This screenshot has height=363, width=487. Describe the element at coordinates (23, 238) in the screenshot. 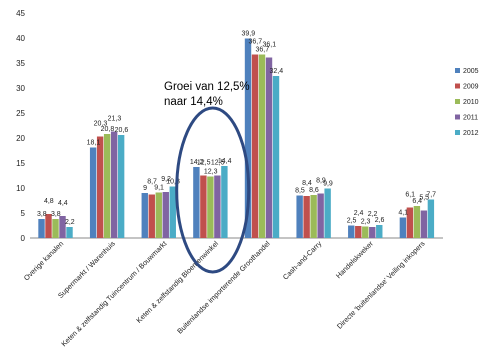

I see `y-tick-label: 0` at that location.